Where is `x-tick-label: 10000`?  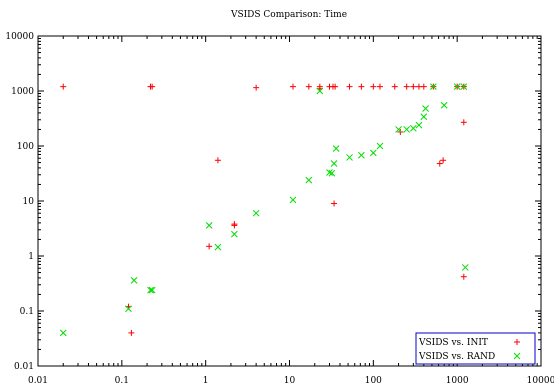 x-tick-label: 10000 is located at coordinates (540, 381).